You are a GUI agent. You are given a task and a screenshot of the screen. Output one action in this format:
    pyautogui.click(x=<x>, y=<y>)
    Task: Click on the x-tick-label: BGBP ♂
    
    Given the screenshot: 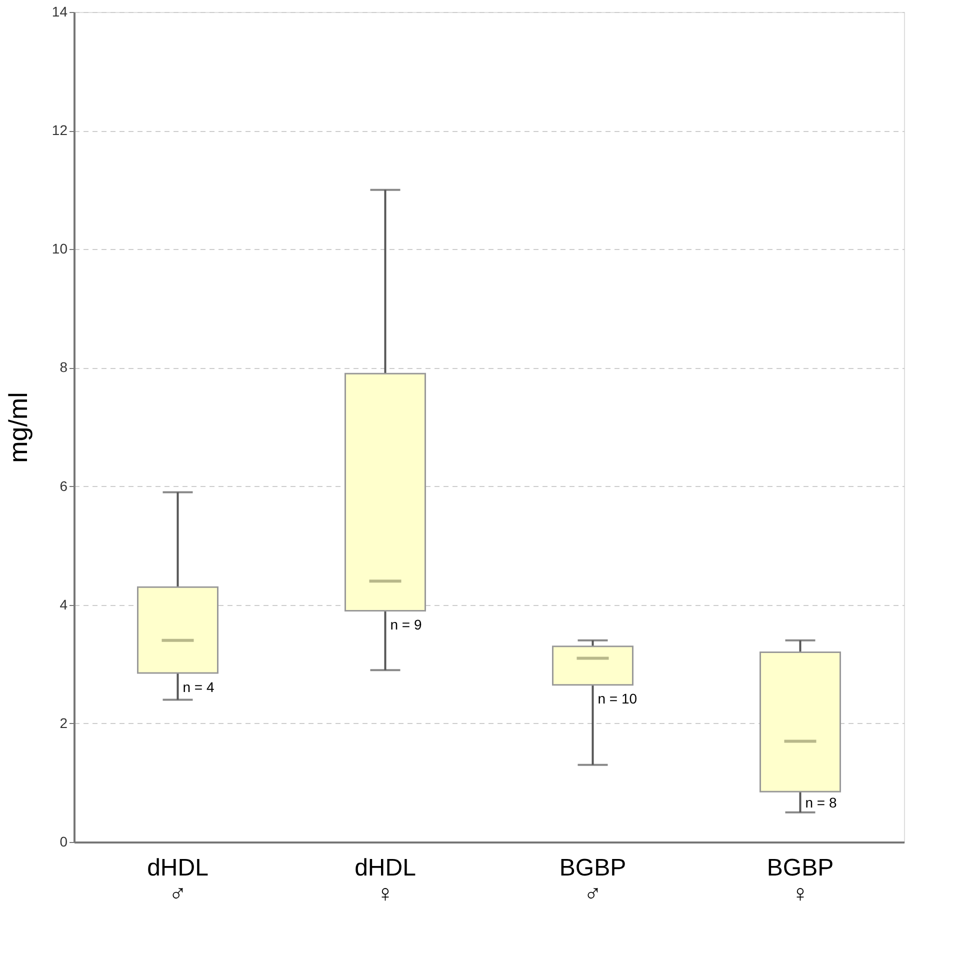 What is the action you would take?
    pyautogui.click(x=592, y=881)
    